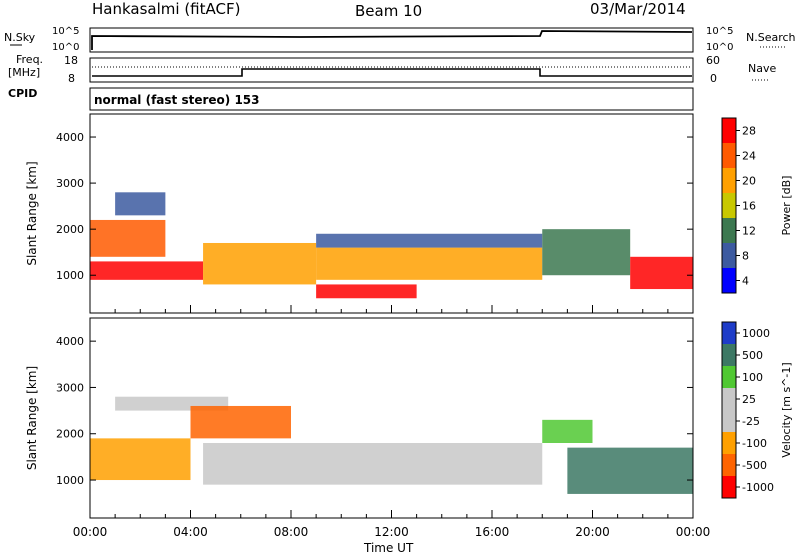 This screenshot has height=554, width=800. I want to click on cpid-program: normal (fast stereo) 153, so click(177, 100).